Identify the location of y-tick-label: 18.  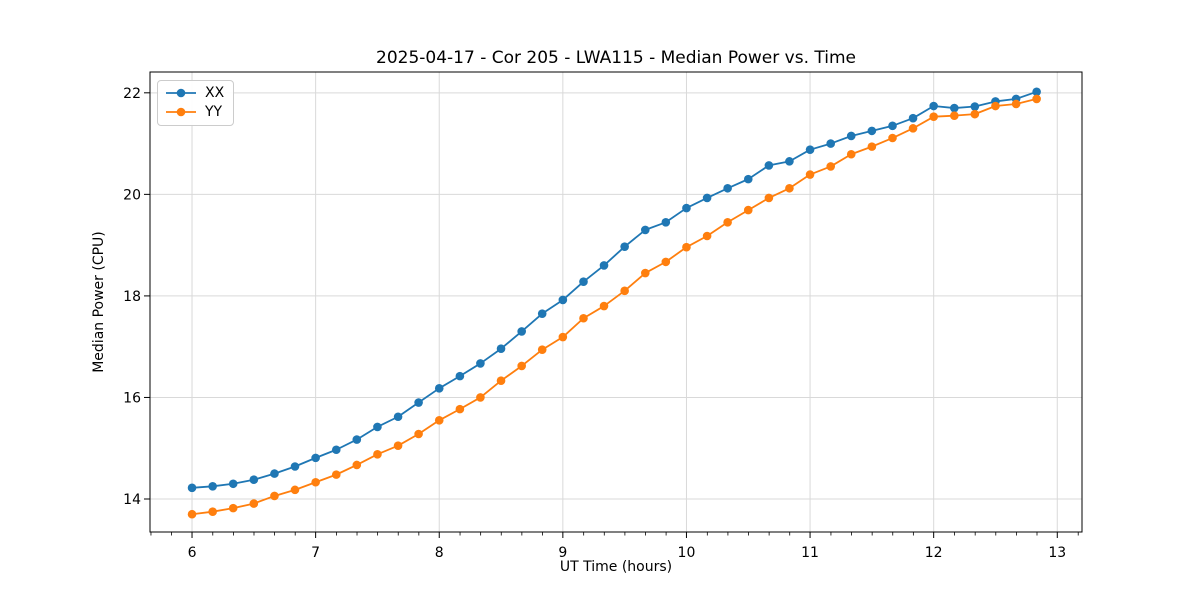
(132, 297).